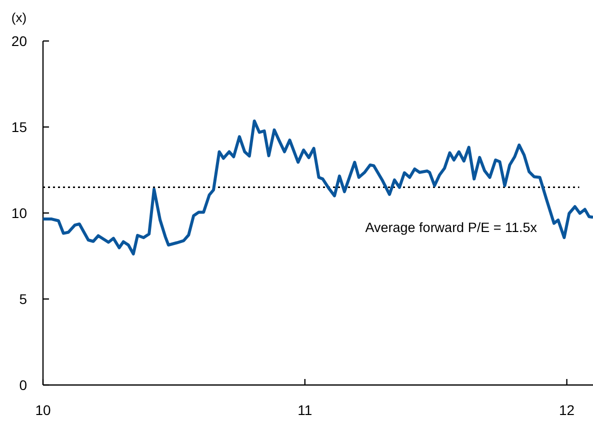 This screenshot has height=425, width=593. I want to click on y-tick-label: 5, so click(23, 298).